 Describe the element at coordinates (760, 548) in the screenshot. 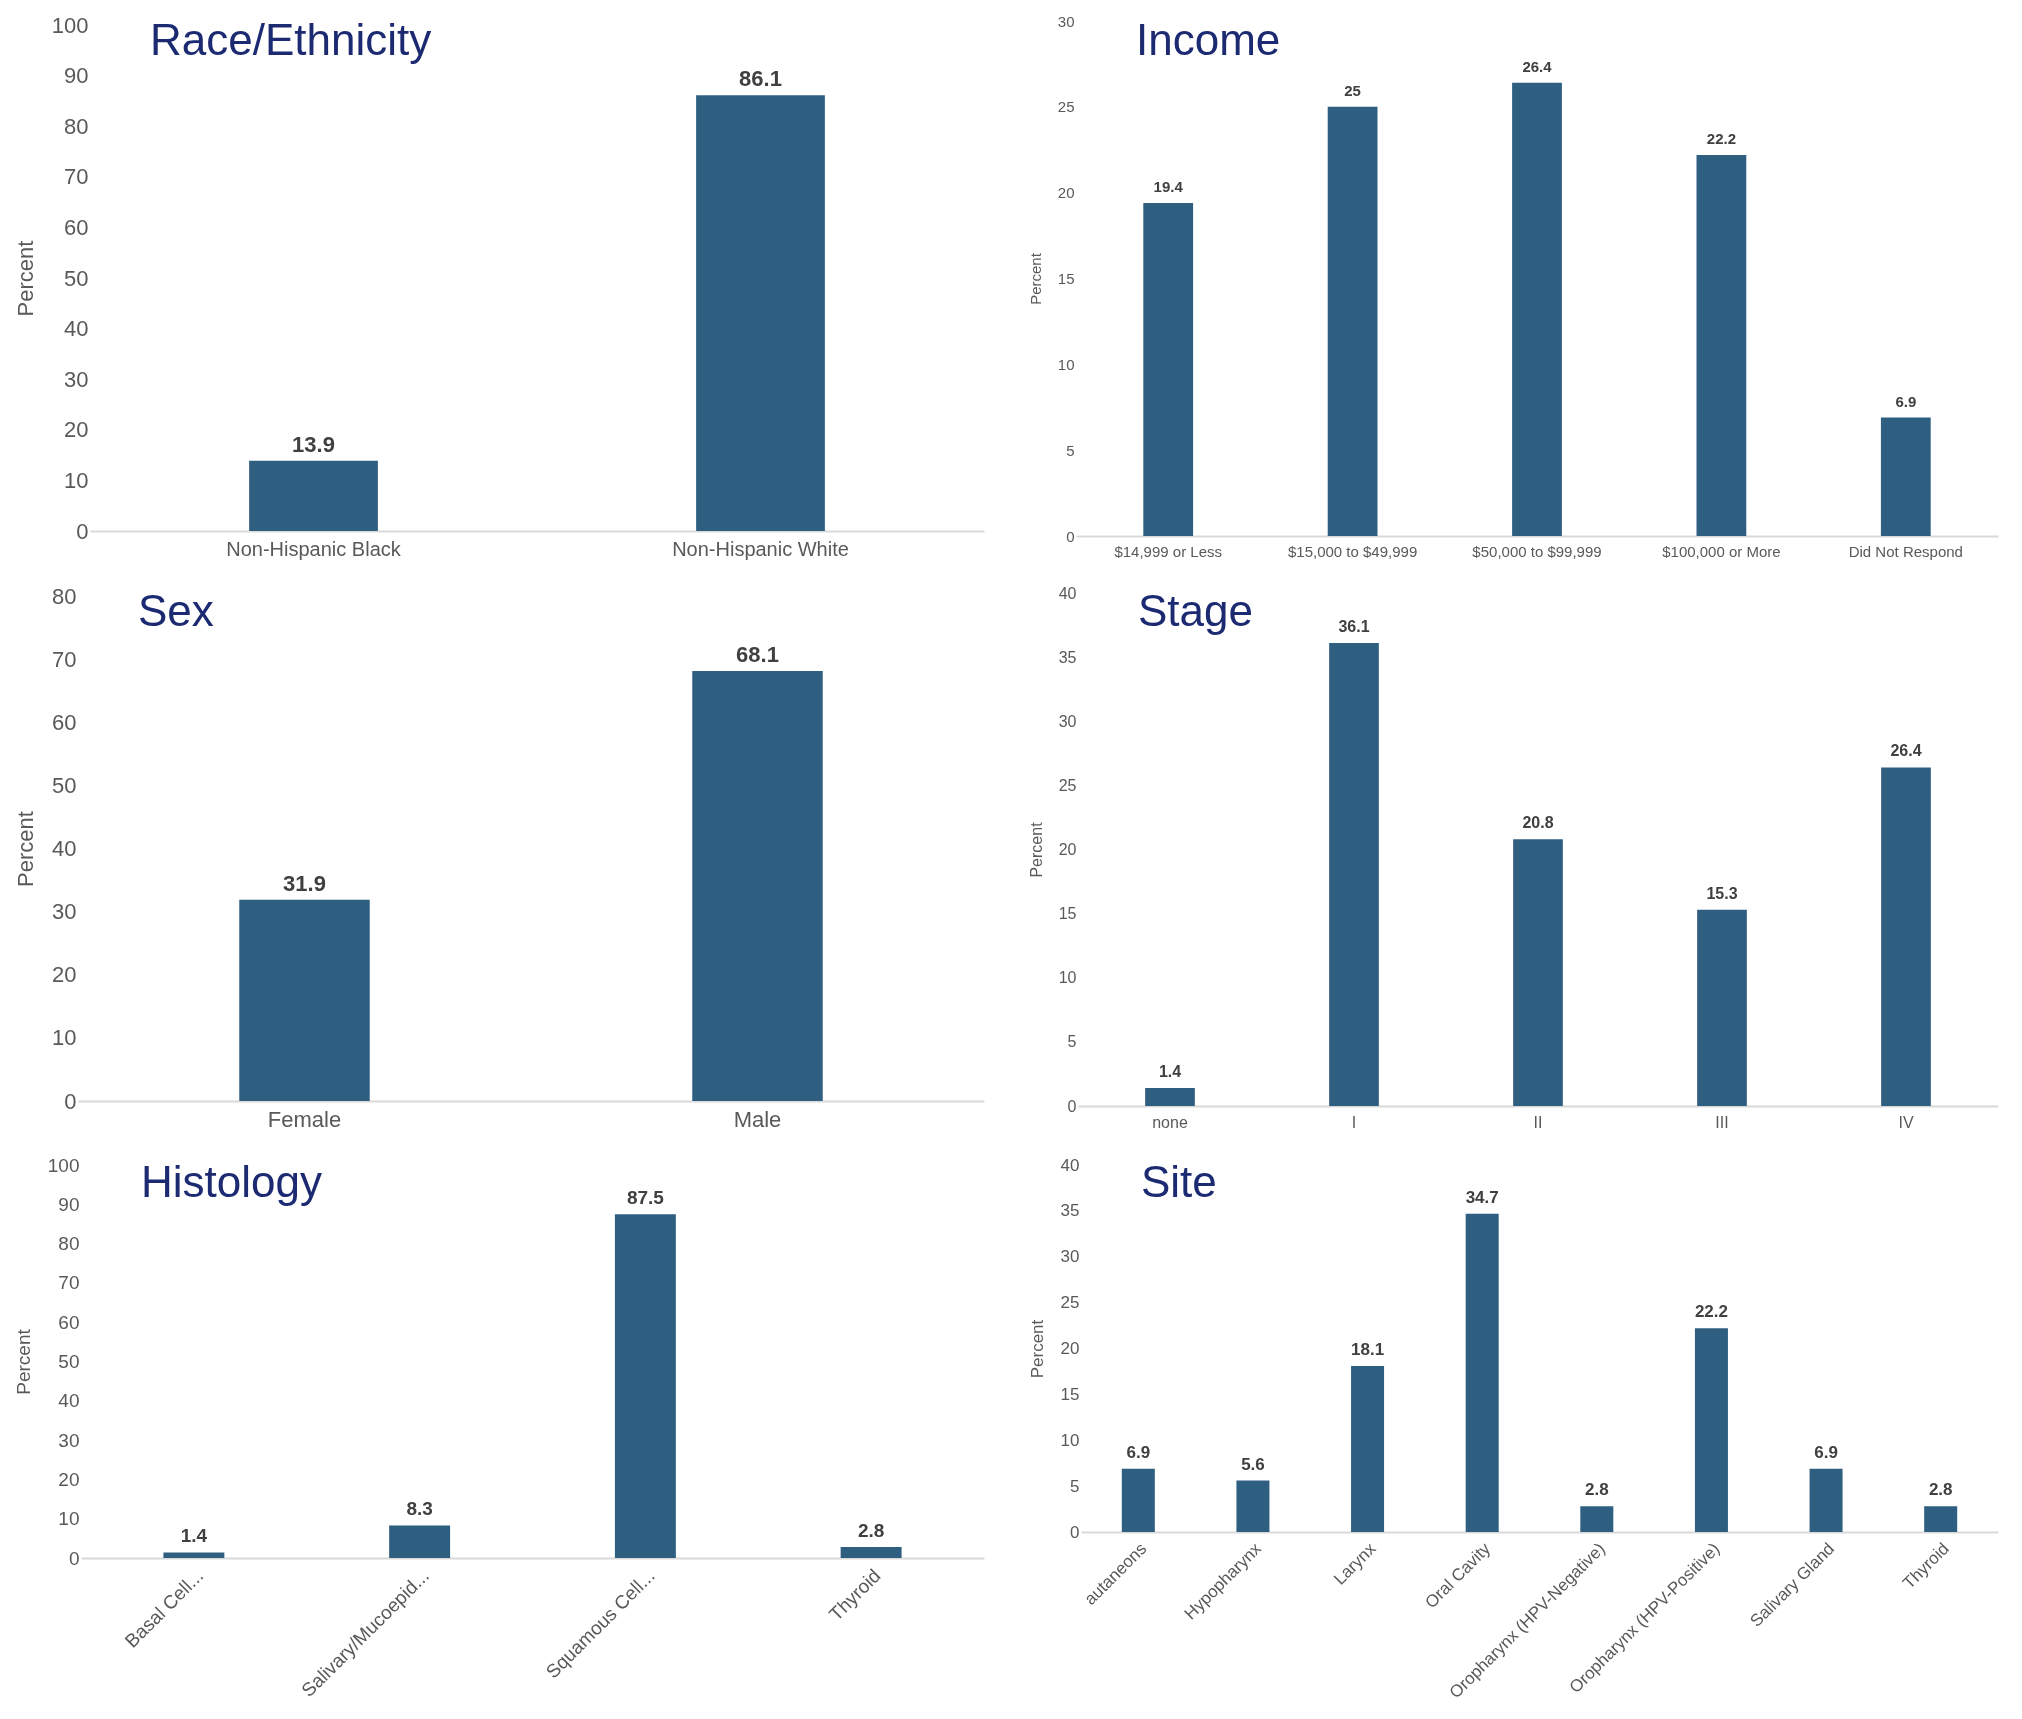

I see `x-tick-label: Non-Hispanic White` at that location.